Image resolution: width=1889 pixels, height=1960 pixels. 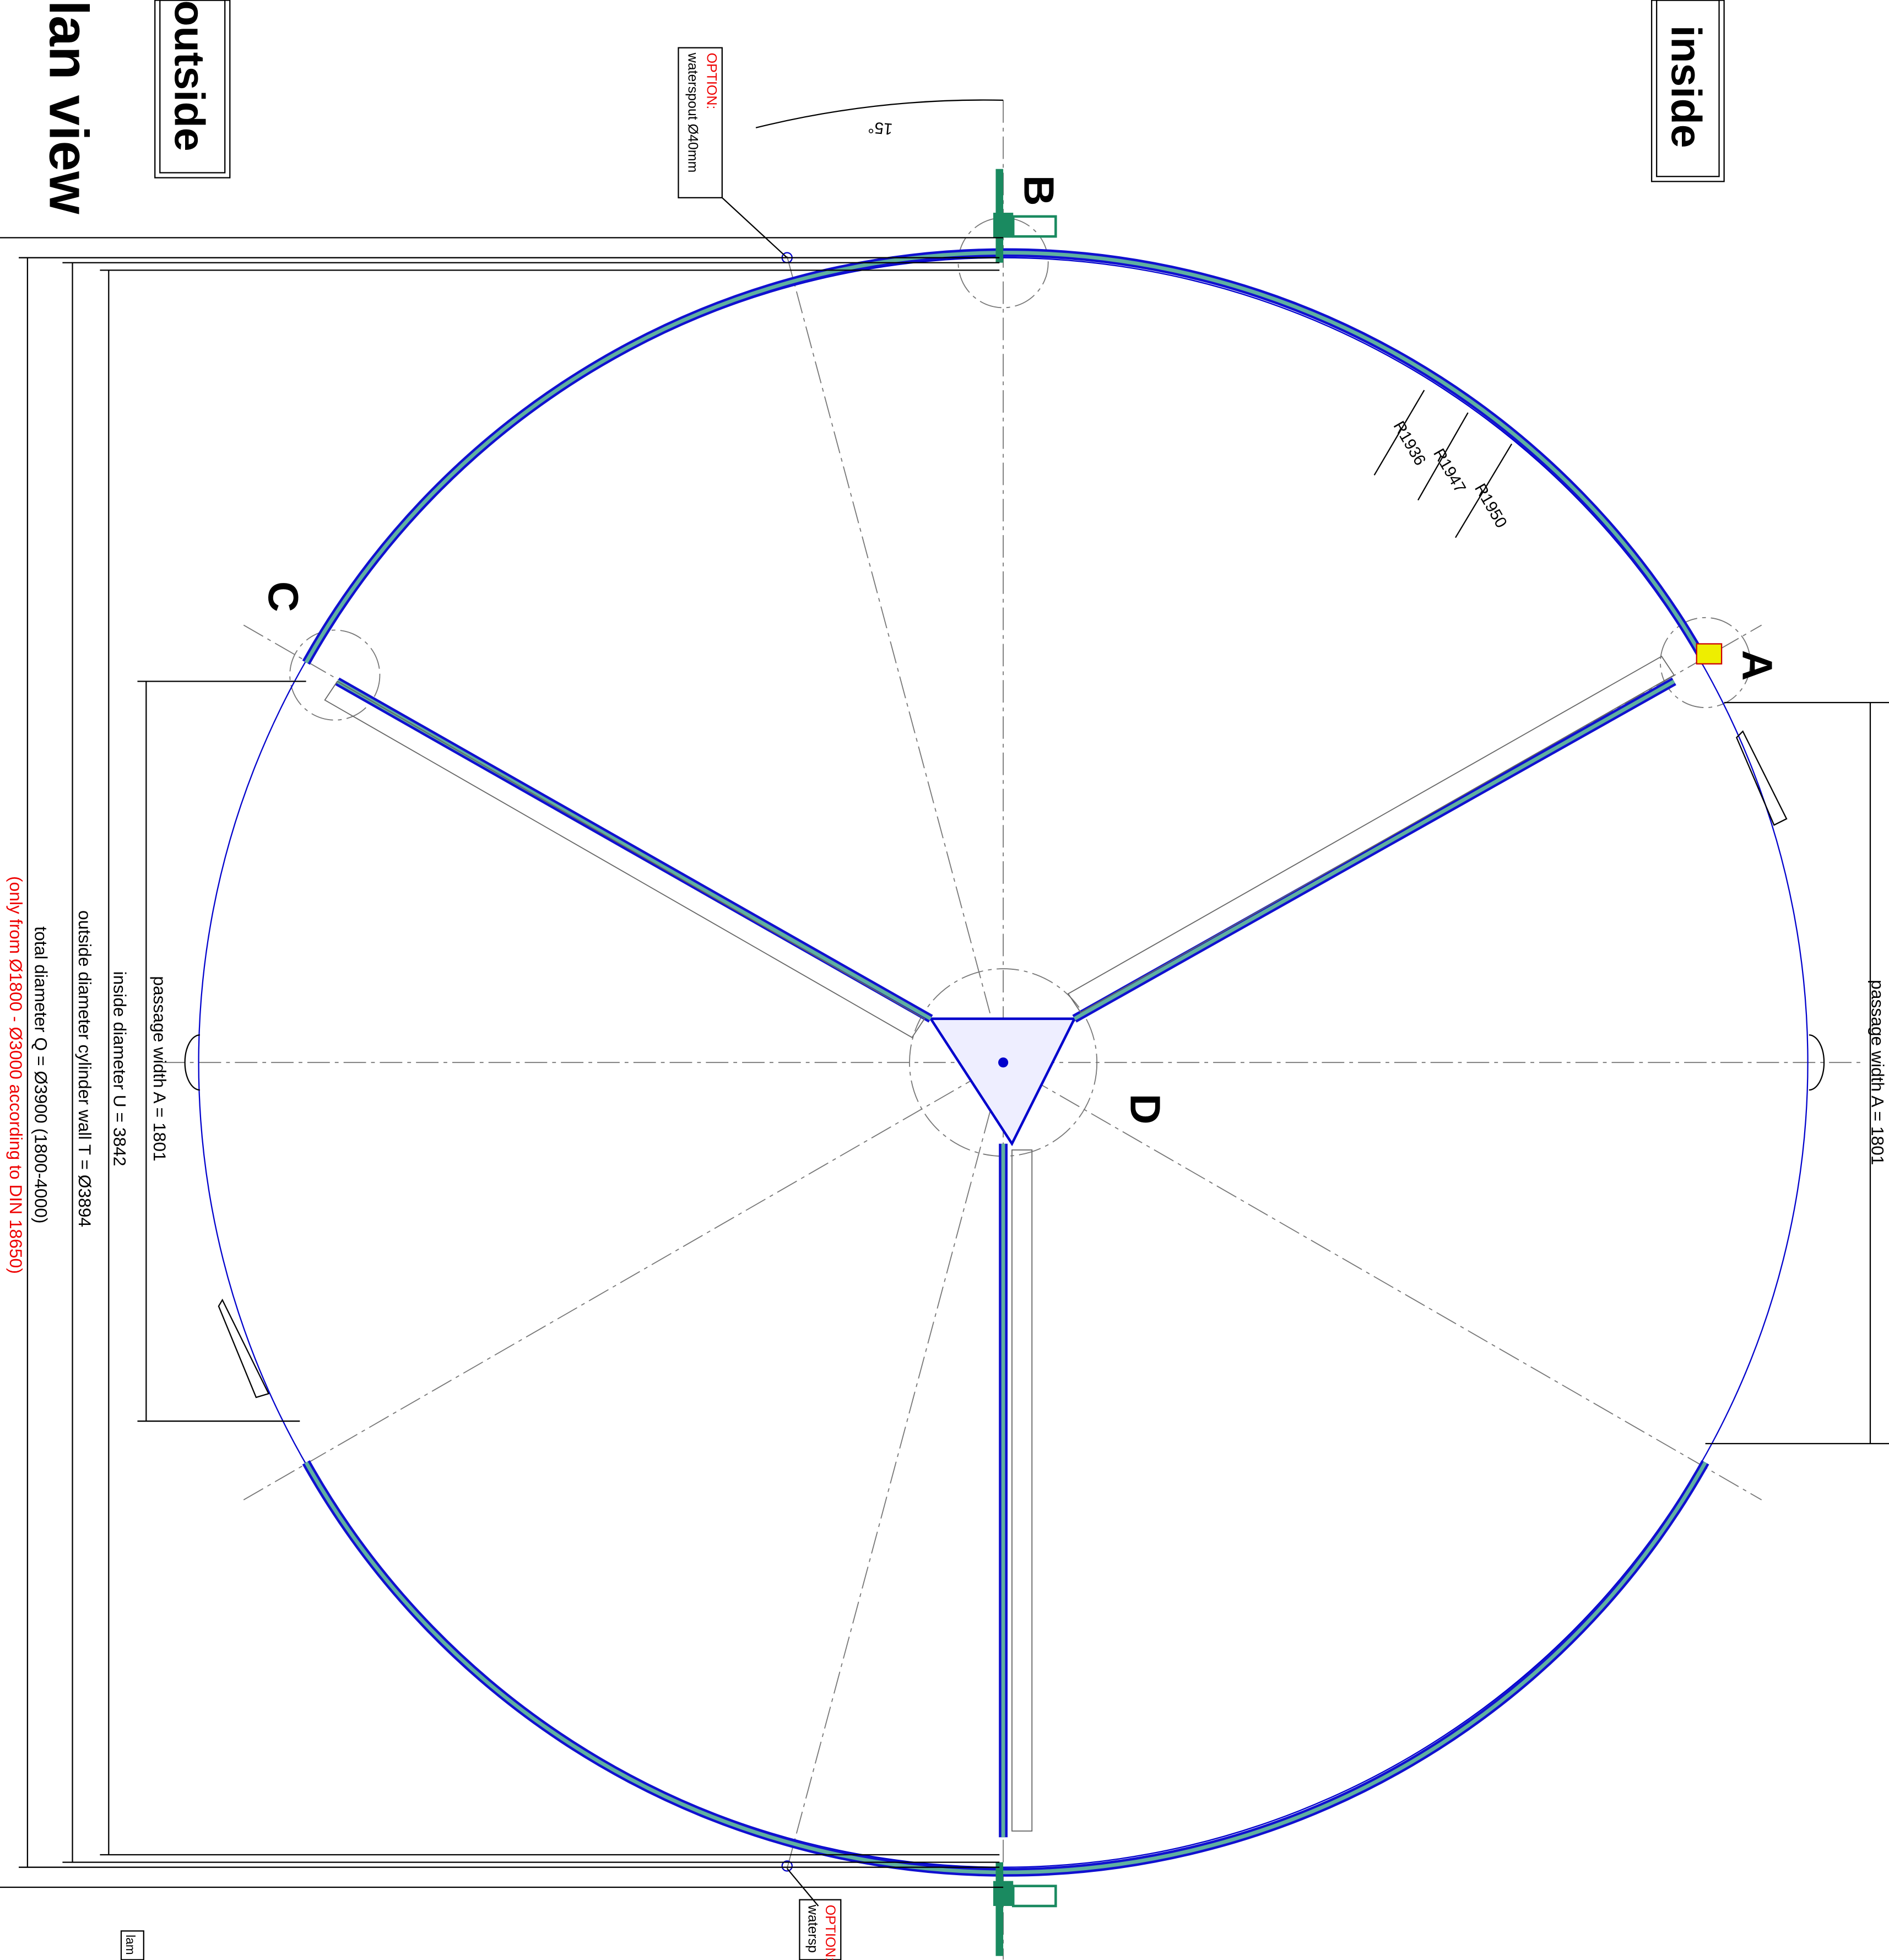 What do you see at coordinates (1145, 1109) in the screenshot?
I see `point-label: D` at bounding box center [1145, 1109].